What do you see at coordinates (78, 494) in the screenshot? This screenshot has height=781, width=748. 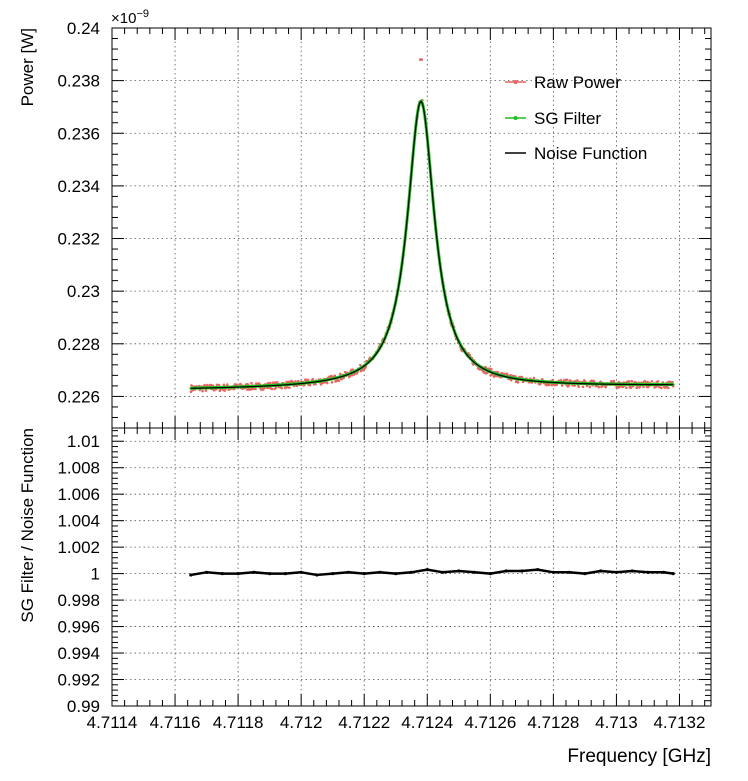 I see `bottom-ytick-label-8: 1.006` at bounding box center [78, 494].